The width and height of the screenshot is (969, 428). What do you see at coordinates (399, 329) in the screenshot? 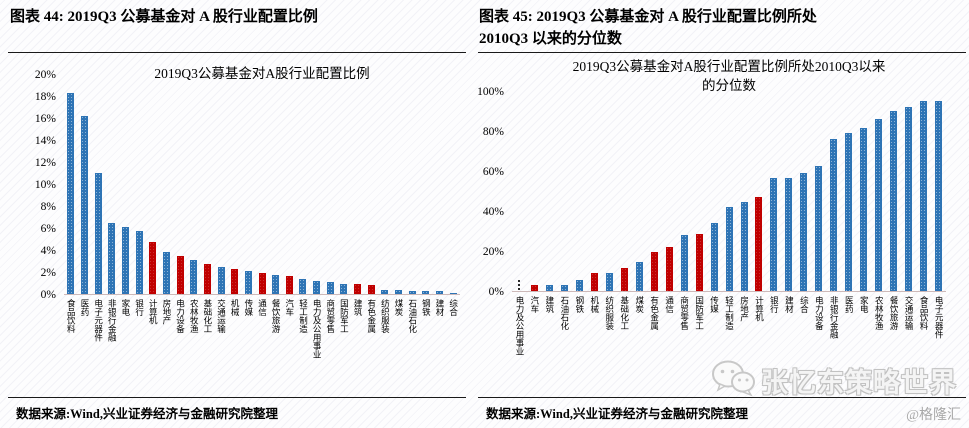
I see `x-label-slot: 煤炭` at bounding box center [399, 329].